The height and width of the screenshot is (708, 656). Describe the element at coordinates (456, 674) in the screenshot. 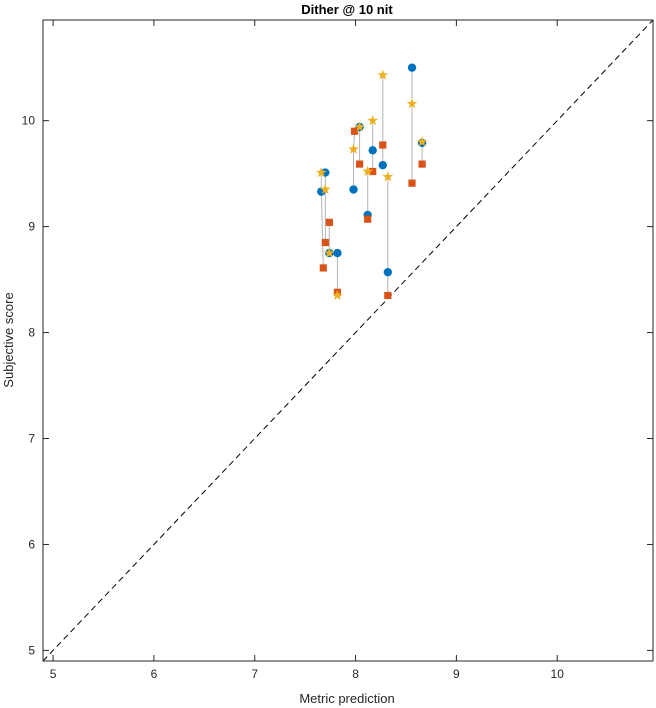

I see `x-tick-label: 9` at that location.